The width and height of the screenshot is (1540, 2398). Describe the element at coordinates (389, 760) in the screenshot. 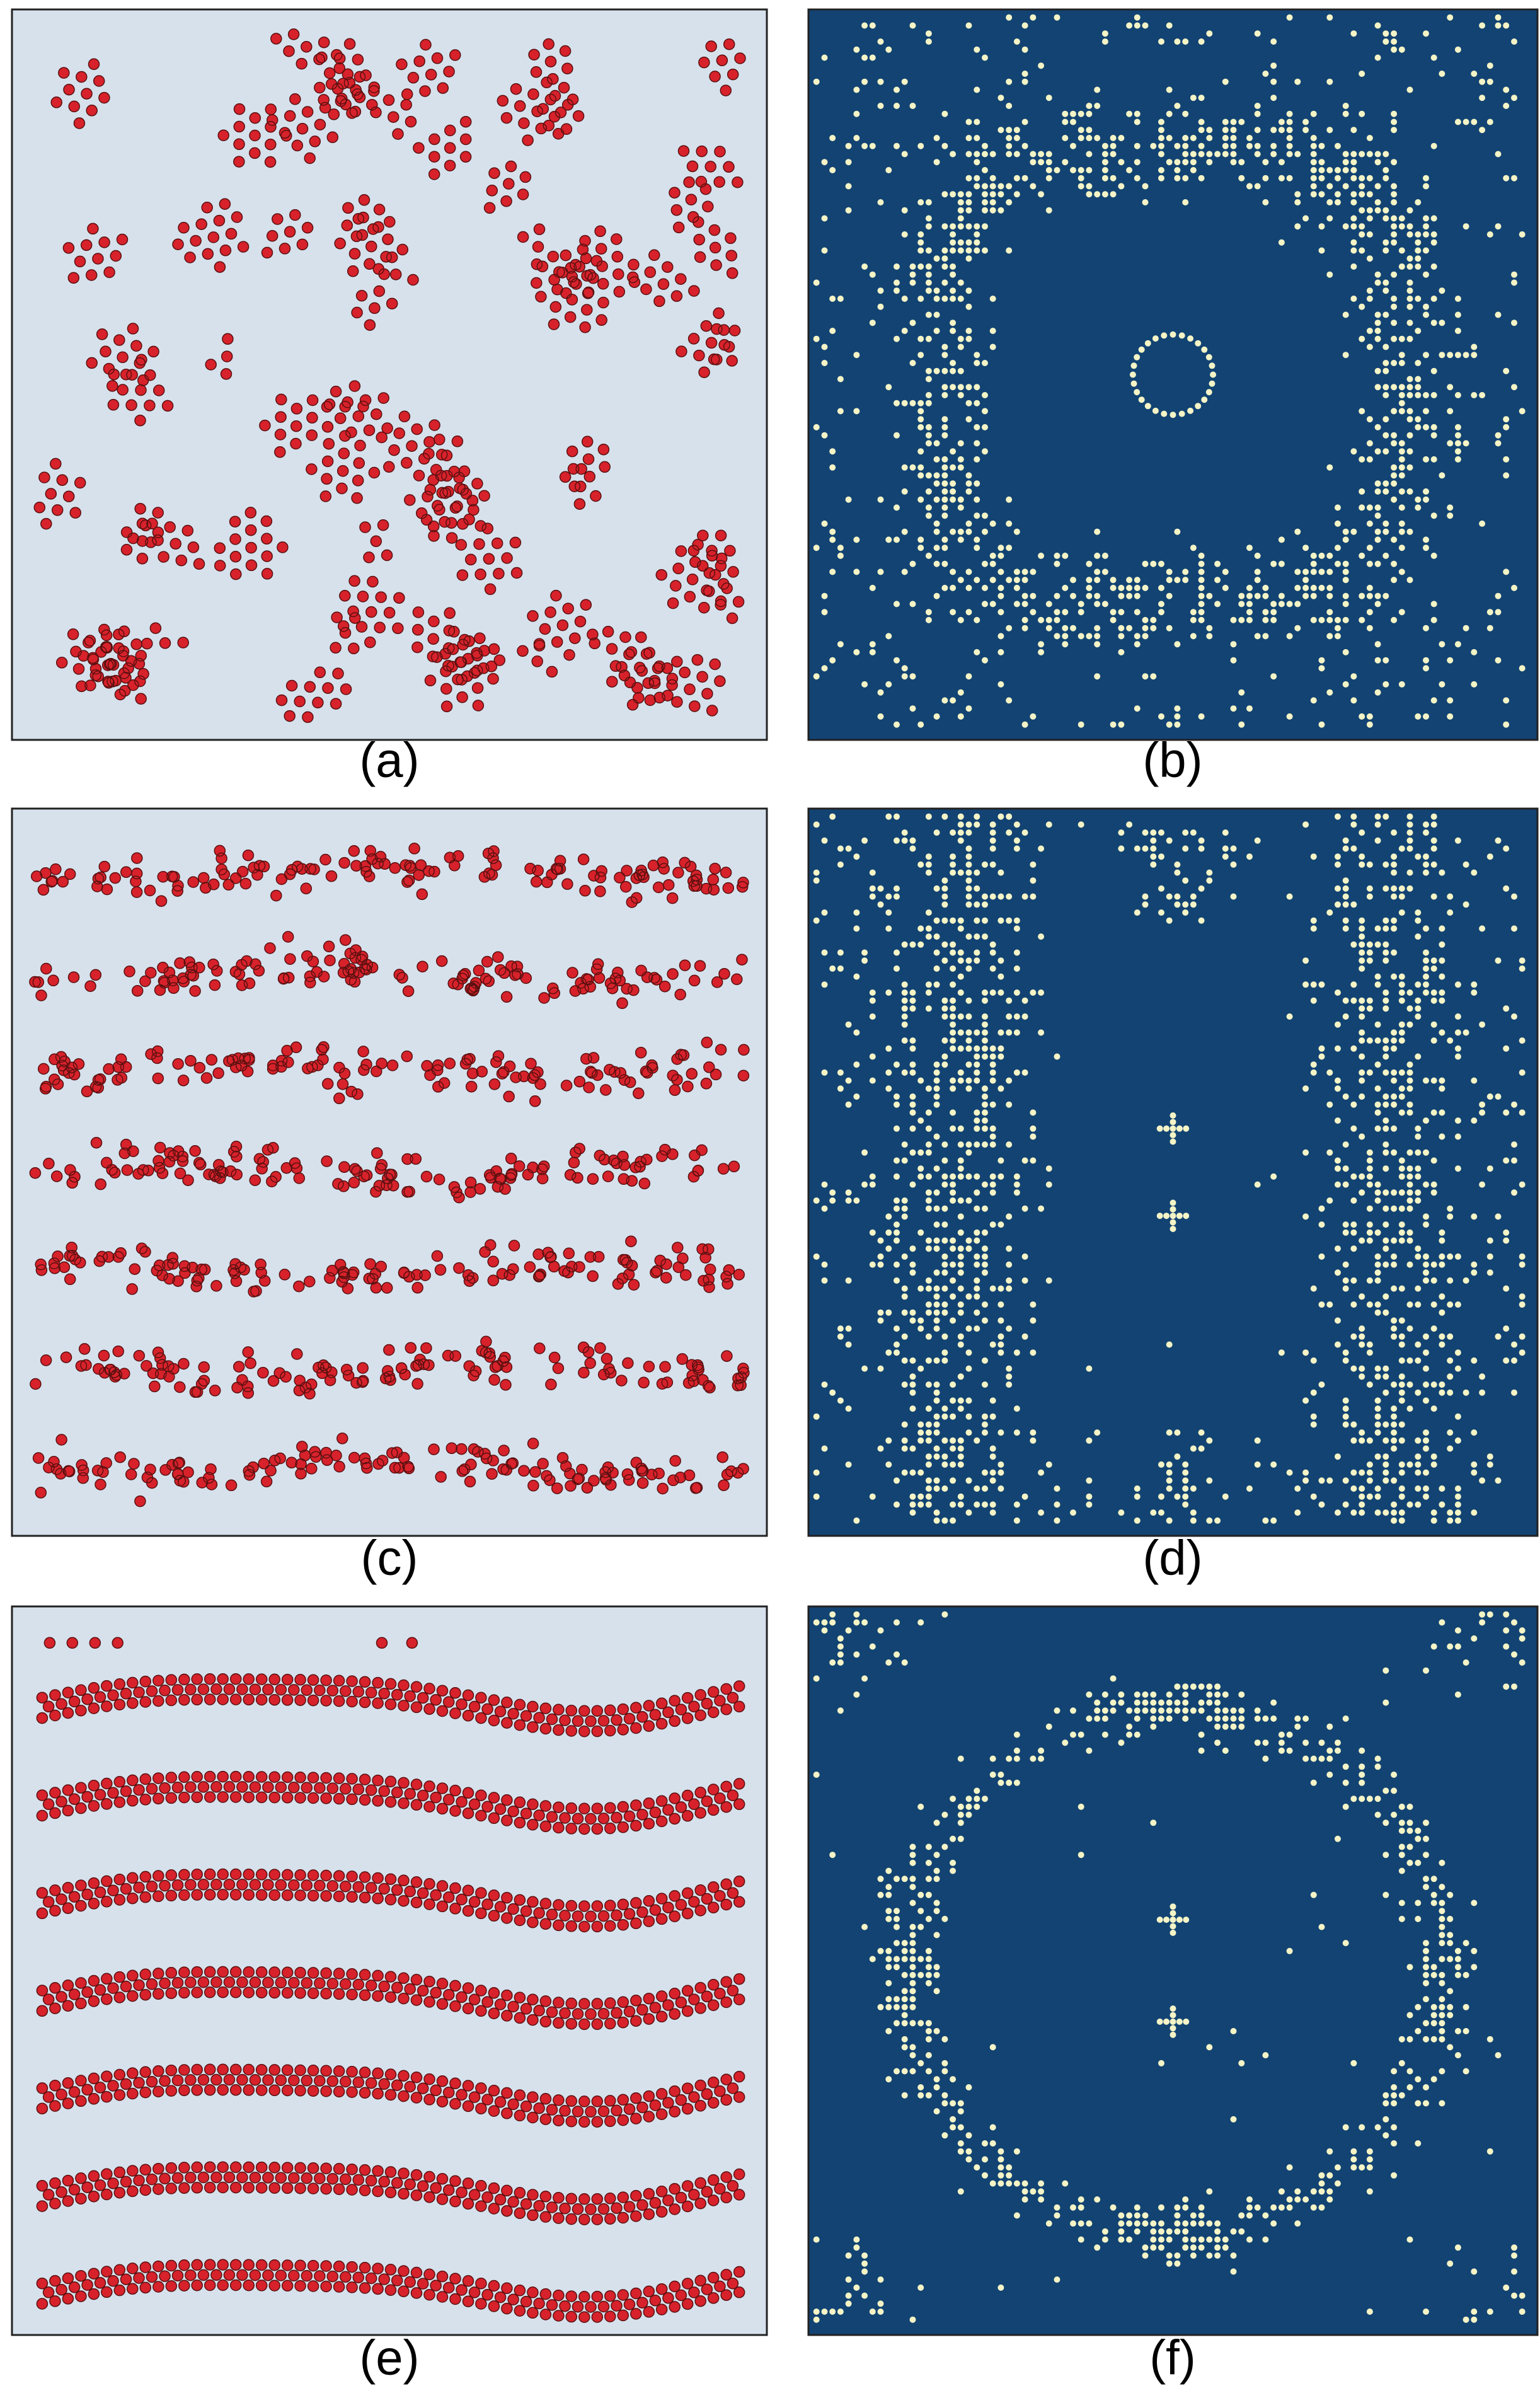

I see `panel-label: (a)` at that location.